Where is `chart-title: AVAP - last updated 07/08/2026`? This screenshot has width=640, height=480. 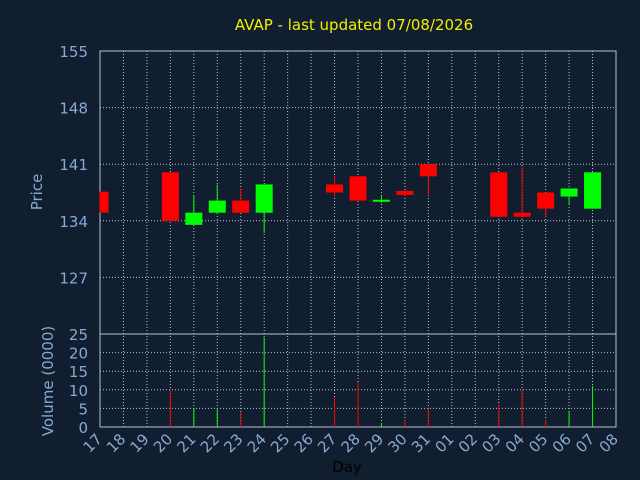 chart-title: AVAP - last updated 07/08/2026 is located at coordinates (354, 25).